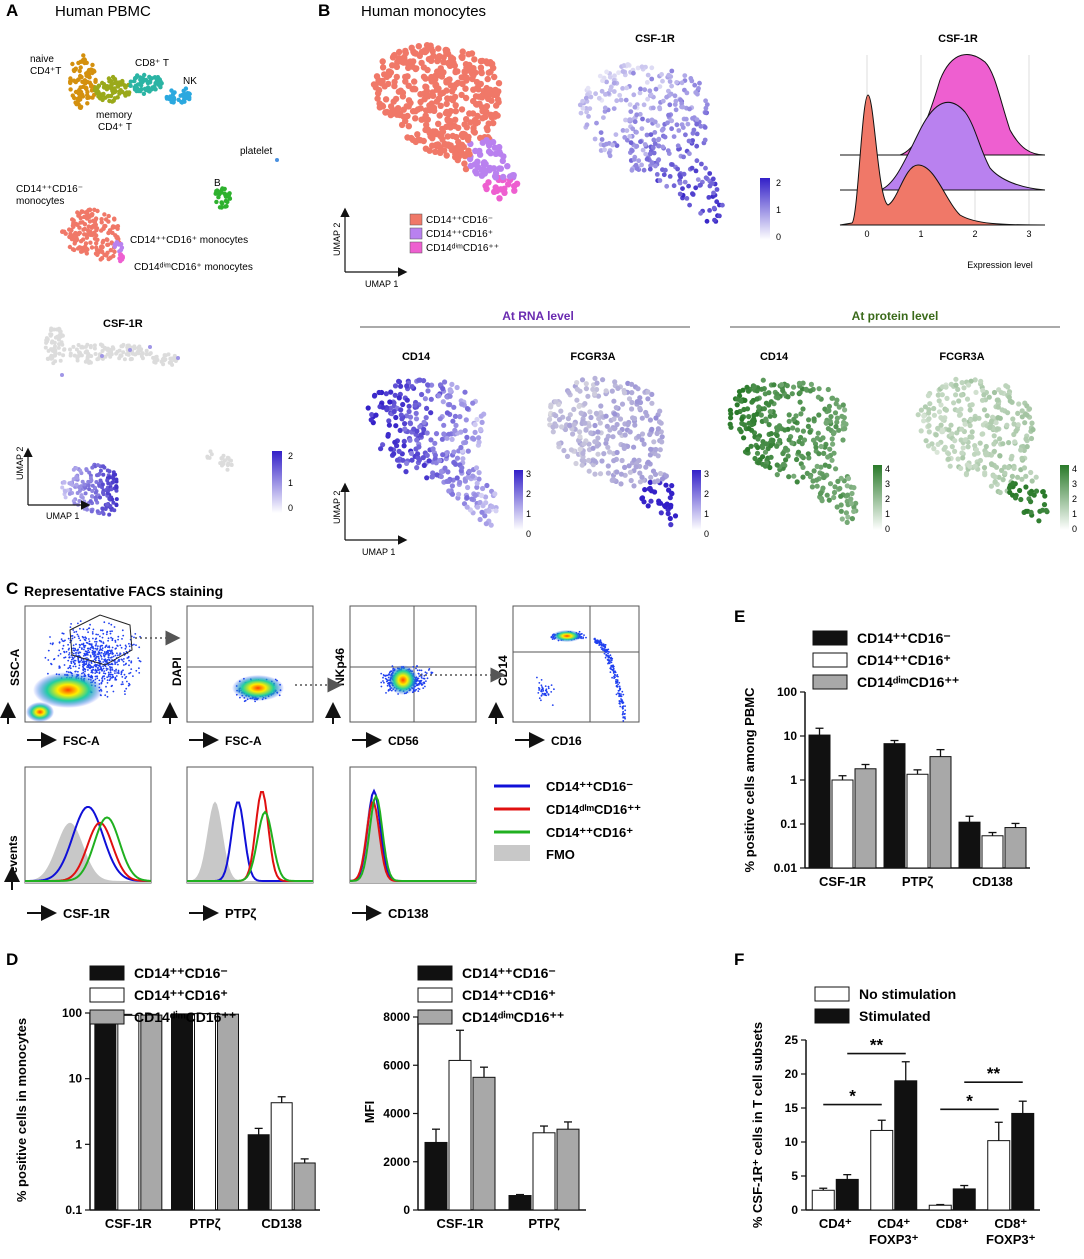  Describe the element at coordinates (90, 221) in the screenshot. I see `cluster-classical-dot` at that location.